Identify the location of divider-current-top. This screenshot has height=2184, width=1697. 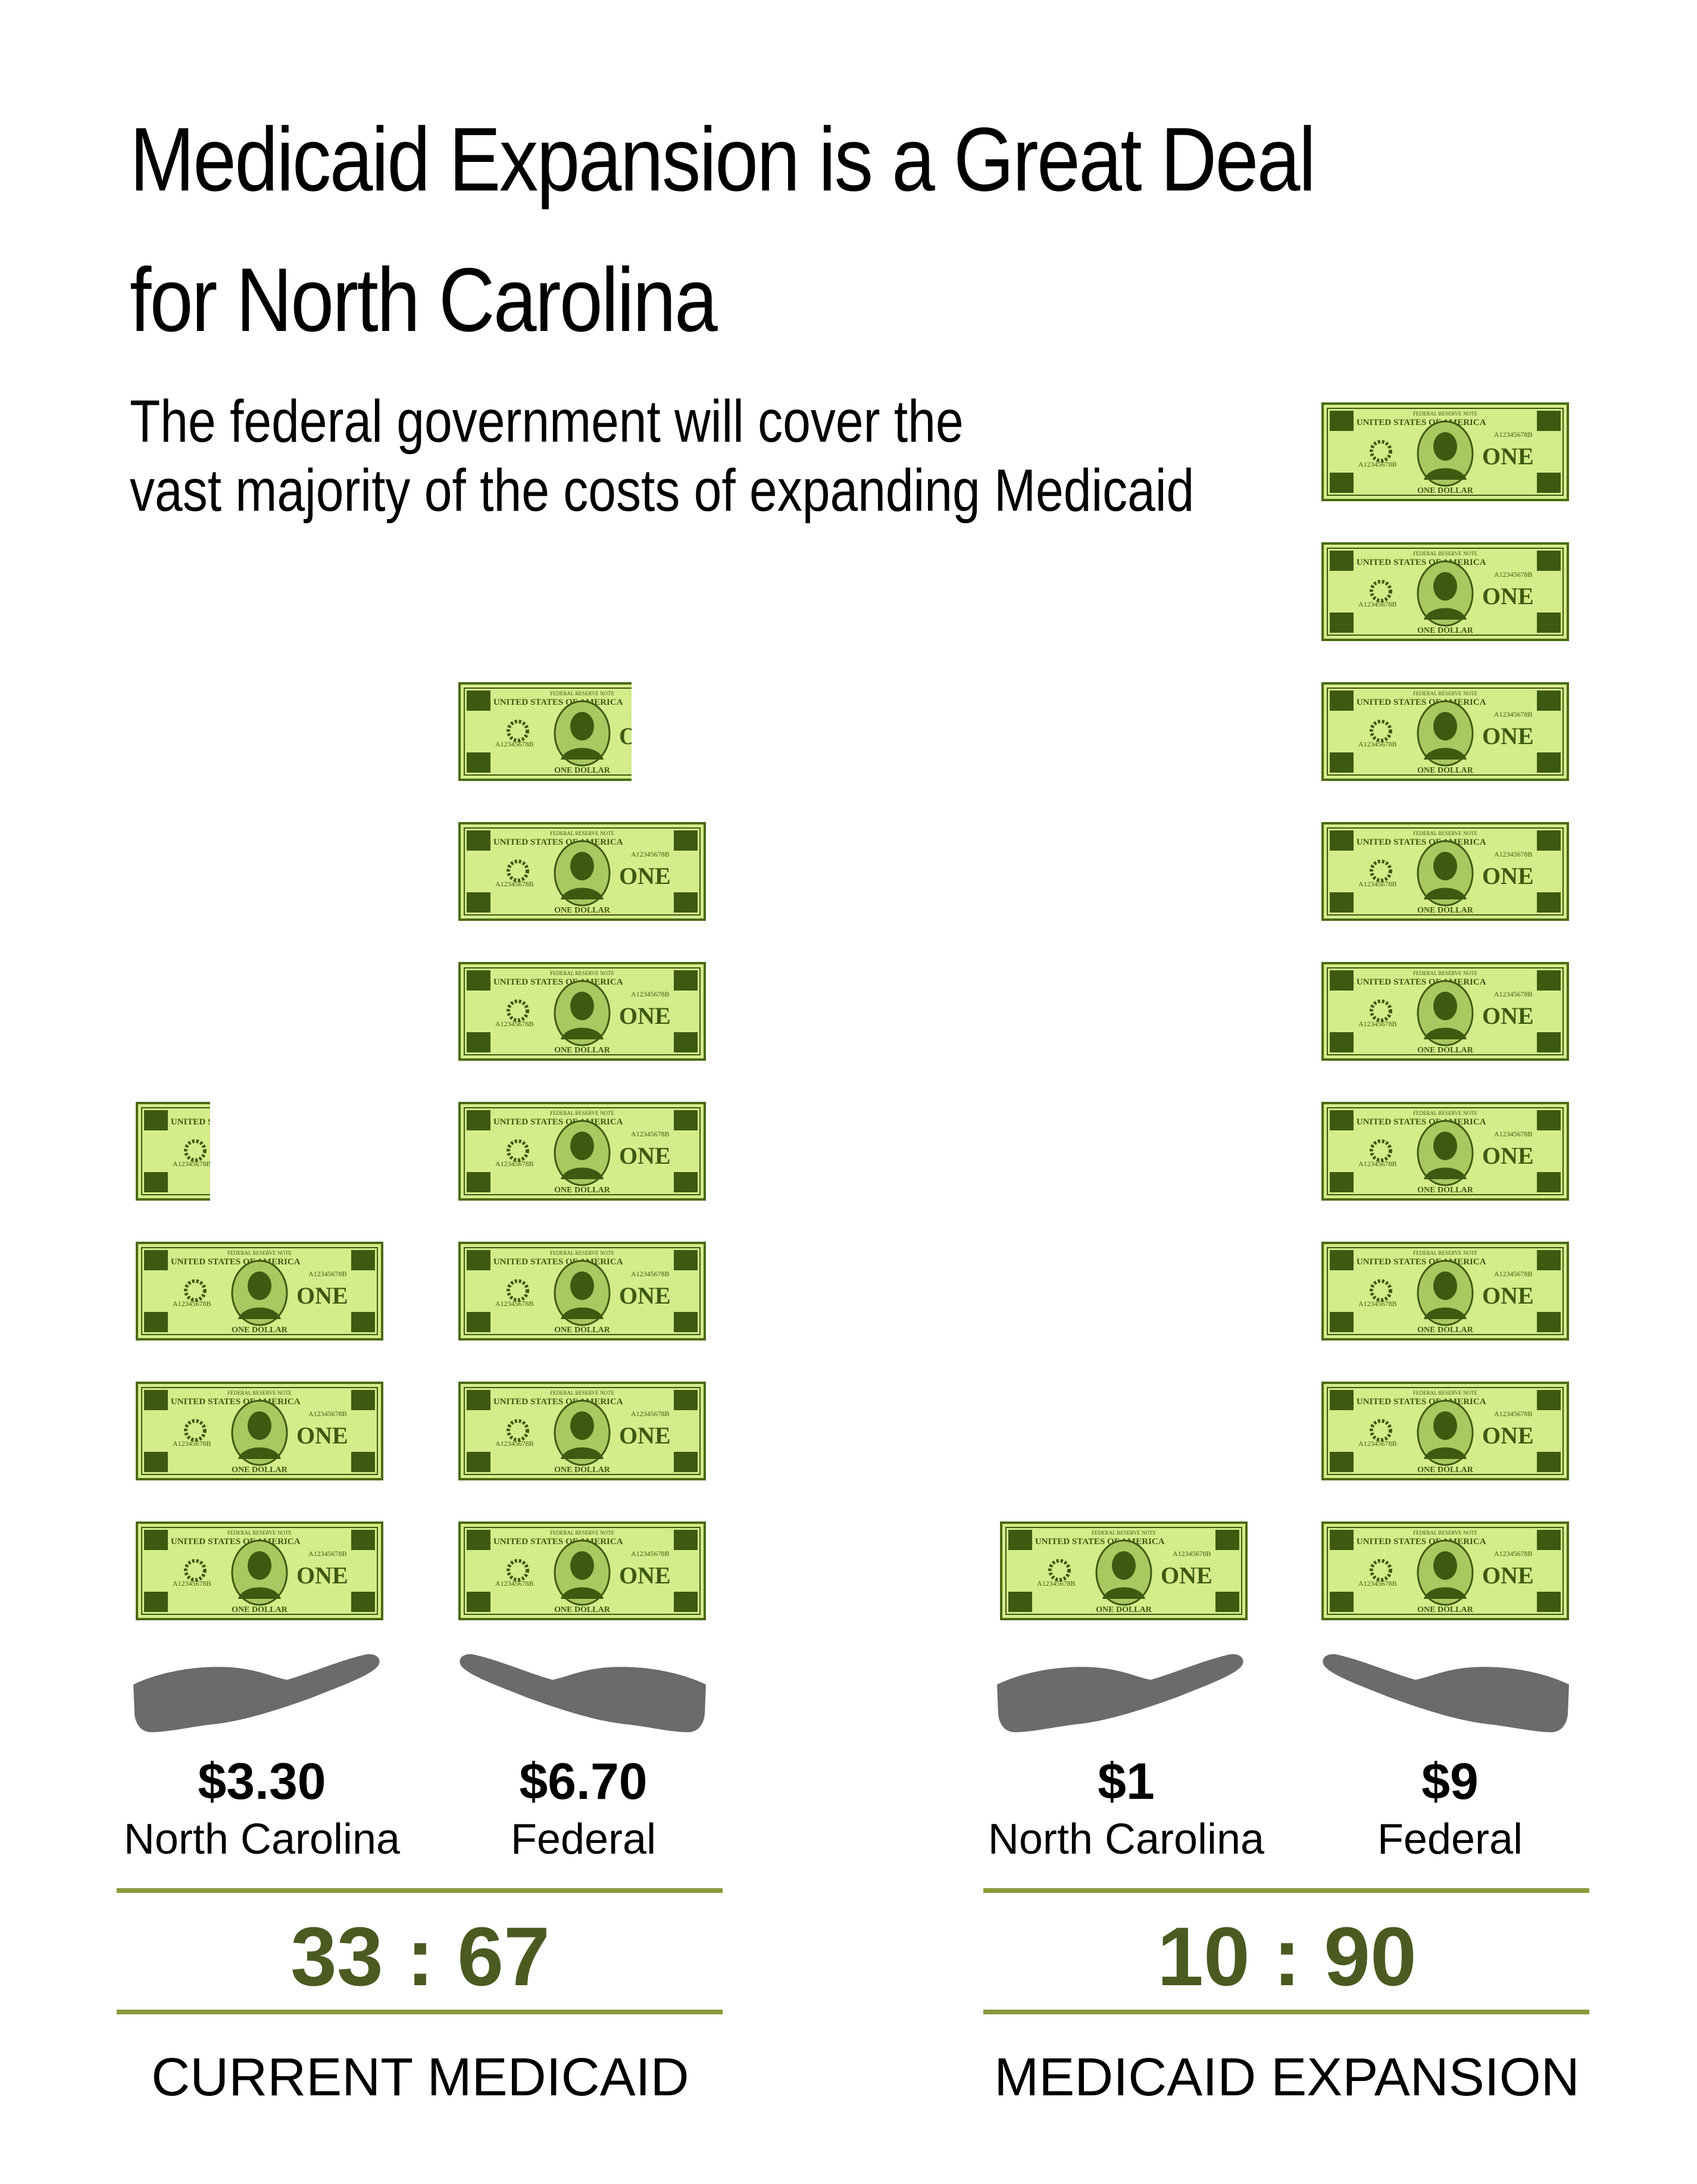
(420, 1890).